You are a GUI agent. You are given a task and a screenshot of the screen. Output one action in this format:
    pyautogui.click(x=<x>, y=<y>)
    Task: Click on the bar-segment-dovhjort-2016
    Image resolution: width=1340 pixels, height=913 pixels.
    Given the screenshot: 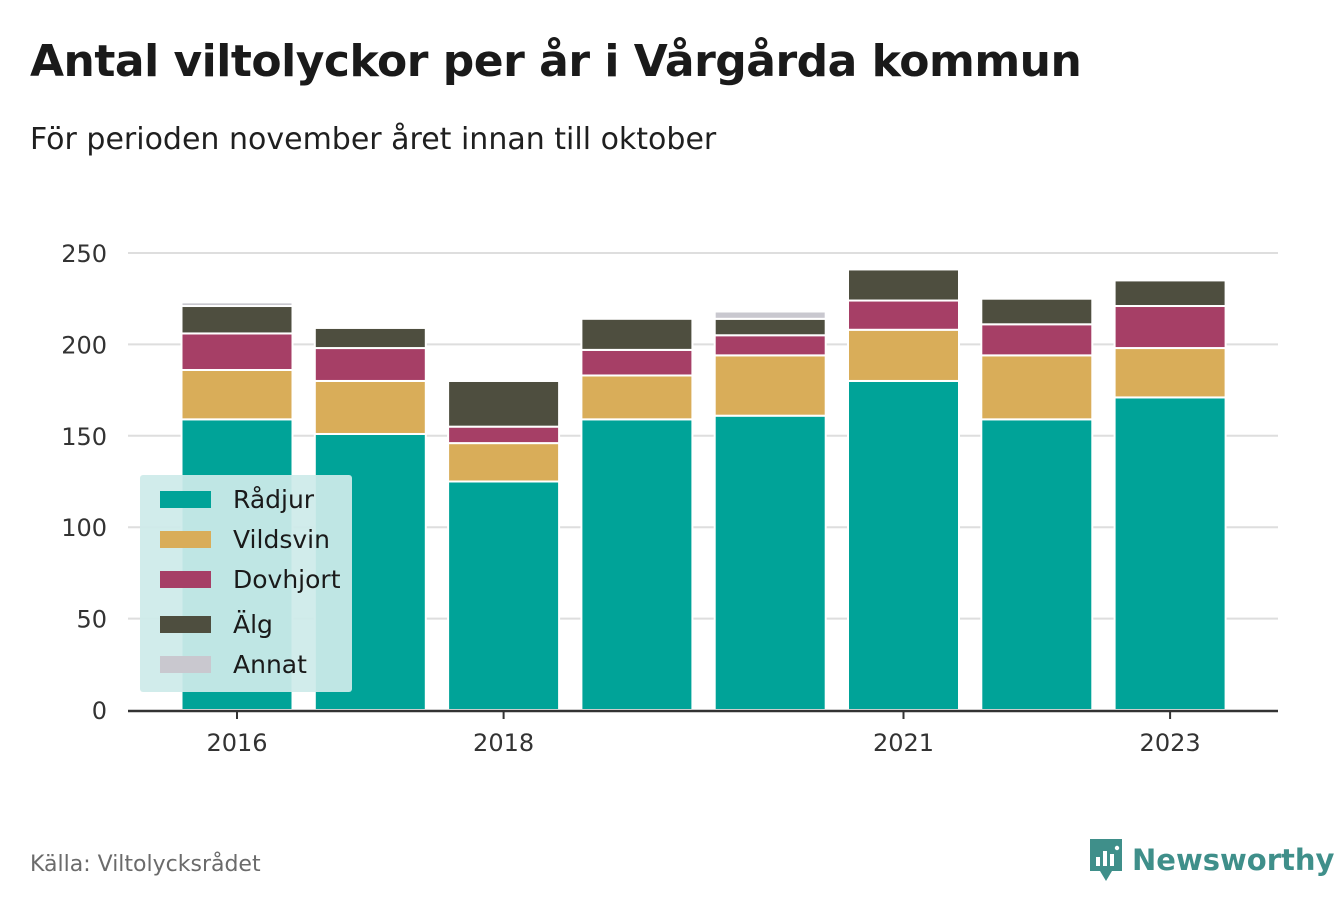 What is the action you would take?
    pyautogui.click(x=237, y=351)
    